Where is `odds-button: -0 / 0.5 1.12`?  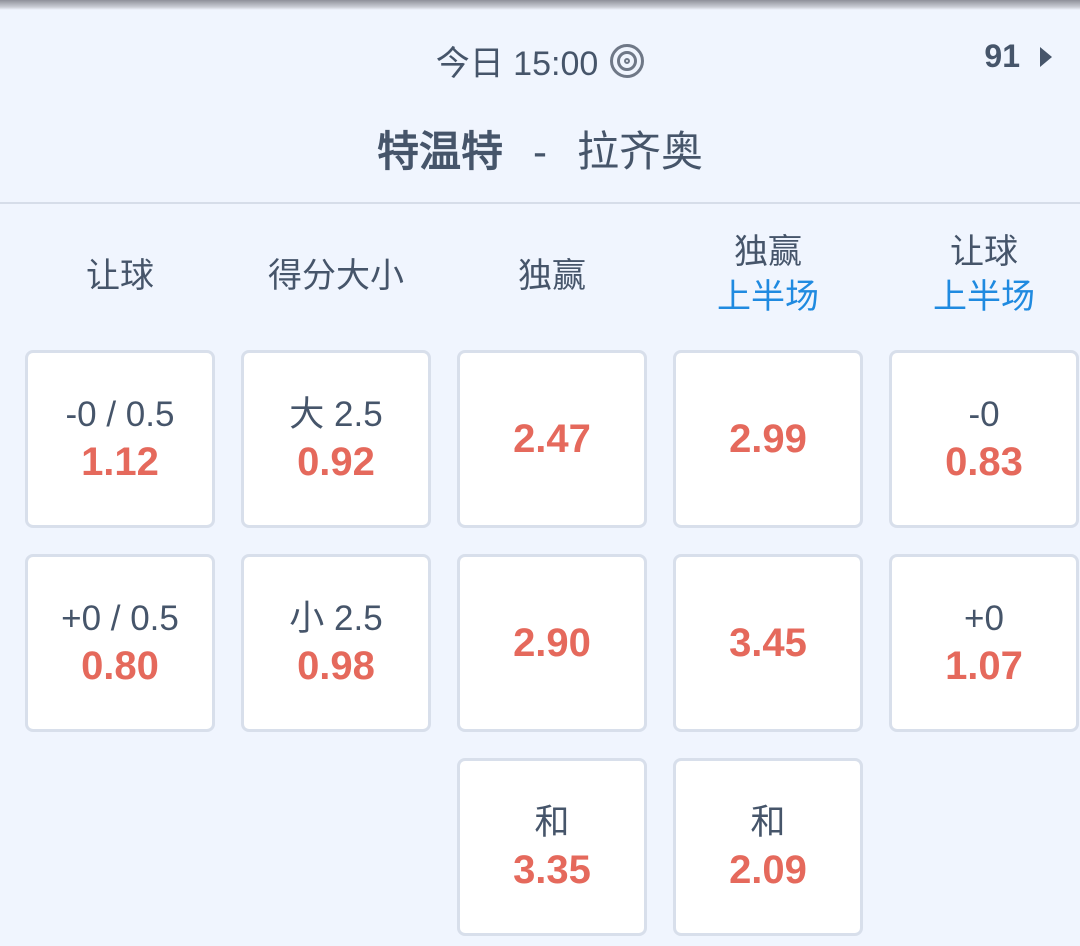
odds-button: -0 / 0.5 1.12 is located at coordinates (120, 439).